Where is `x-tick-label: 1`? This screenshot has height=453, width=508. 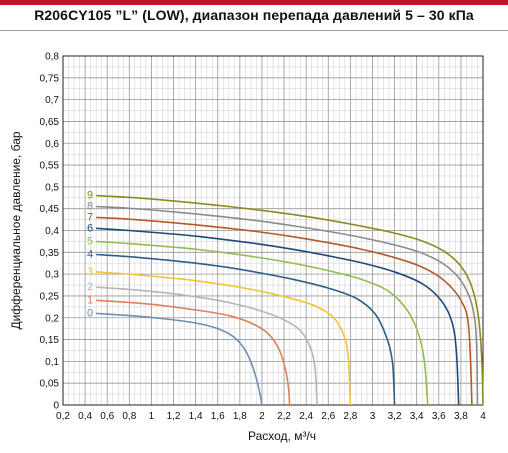 x-tick-label: 1 is located at coordinates (152, 416).